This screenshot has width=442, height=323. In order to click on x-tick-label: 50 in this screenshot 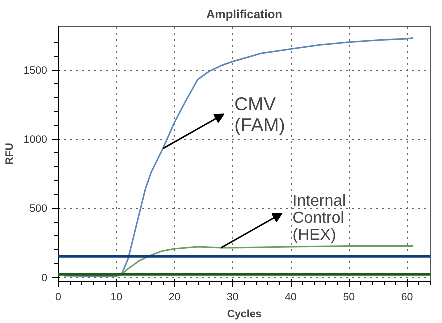, I will do `click(349, 298)`.